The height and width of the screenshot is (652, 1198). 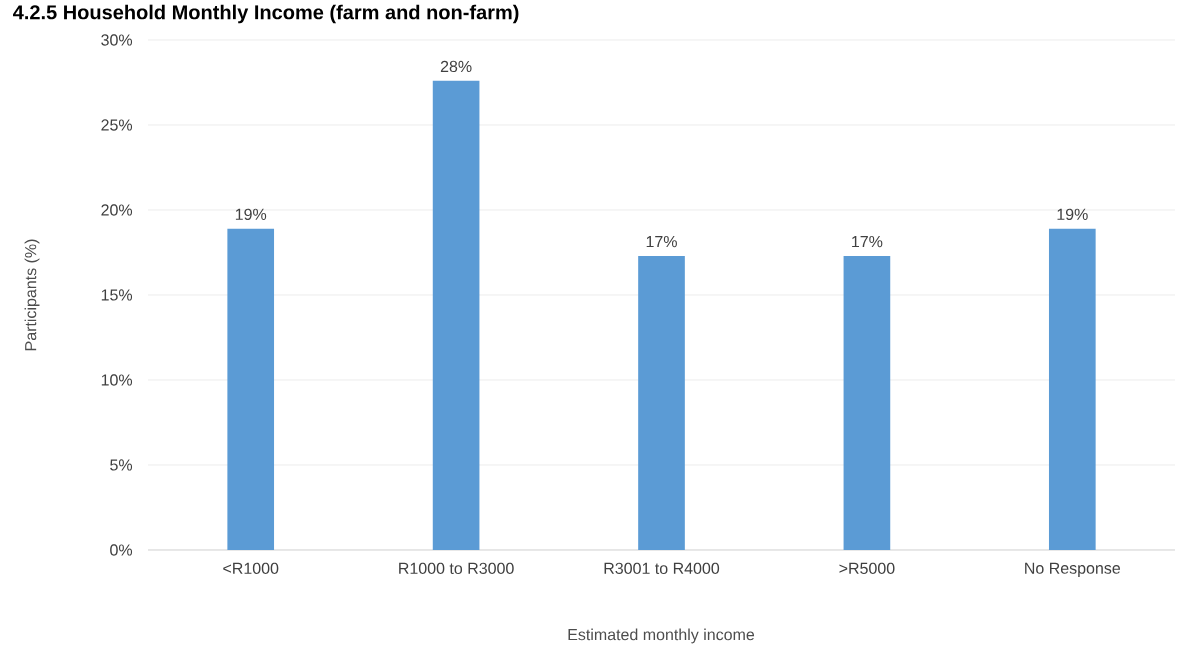 I want to click on x-tick-label: <R1000, so click(x=251, y=568).